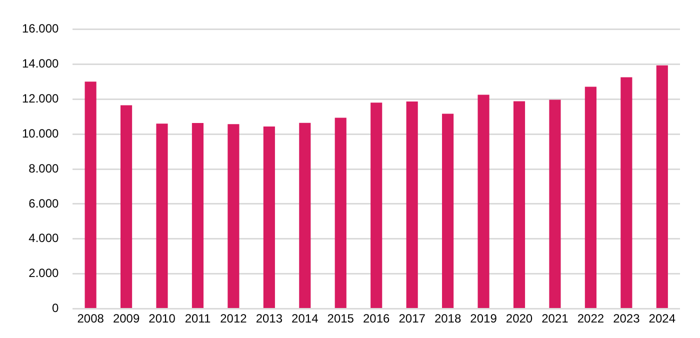 The image size is (700, 338). What do you see at coordinates (590, 318) in the screenshot?
I see `x-tick-label: 2022` at bounding box center [590, 318].